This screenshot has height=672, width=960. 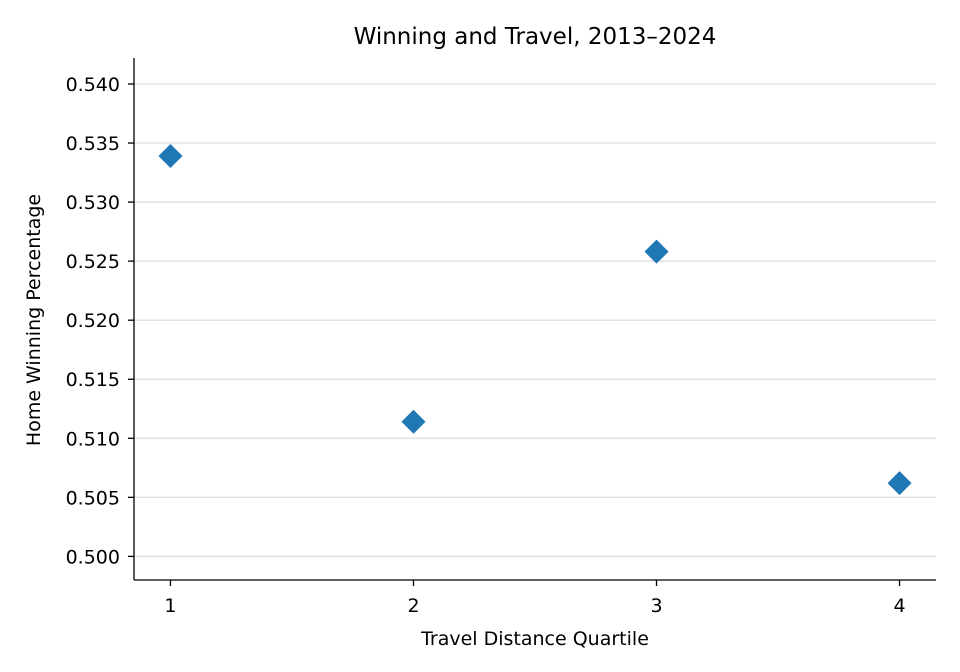 I want to click on y-tick-label-3: 0.515, so click(x=93, y=380).